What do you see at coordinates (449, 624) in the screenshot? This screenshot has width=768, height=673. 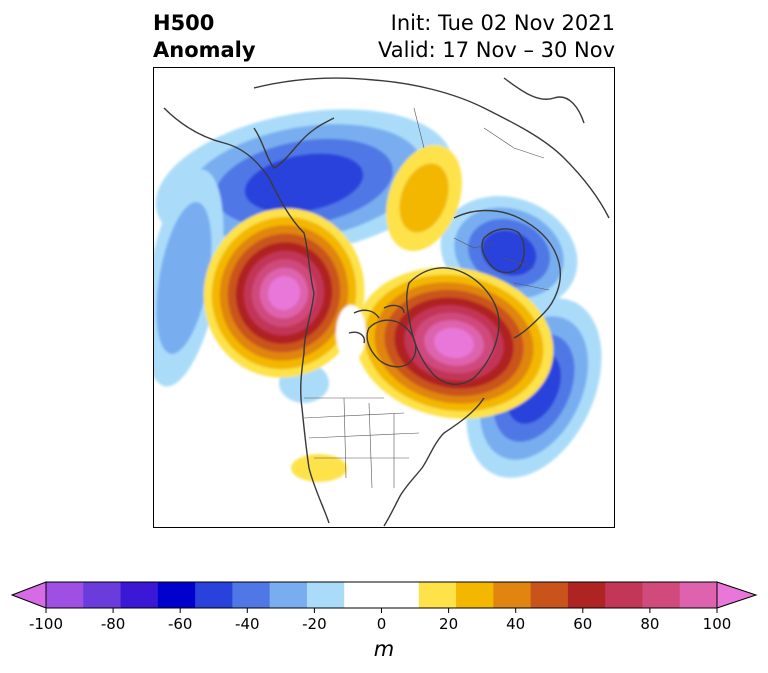 I see `colorbar-tick-label: 20` at bounding box center [449, 624].